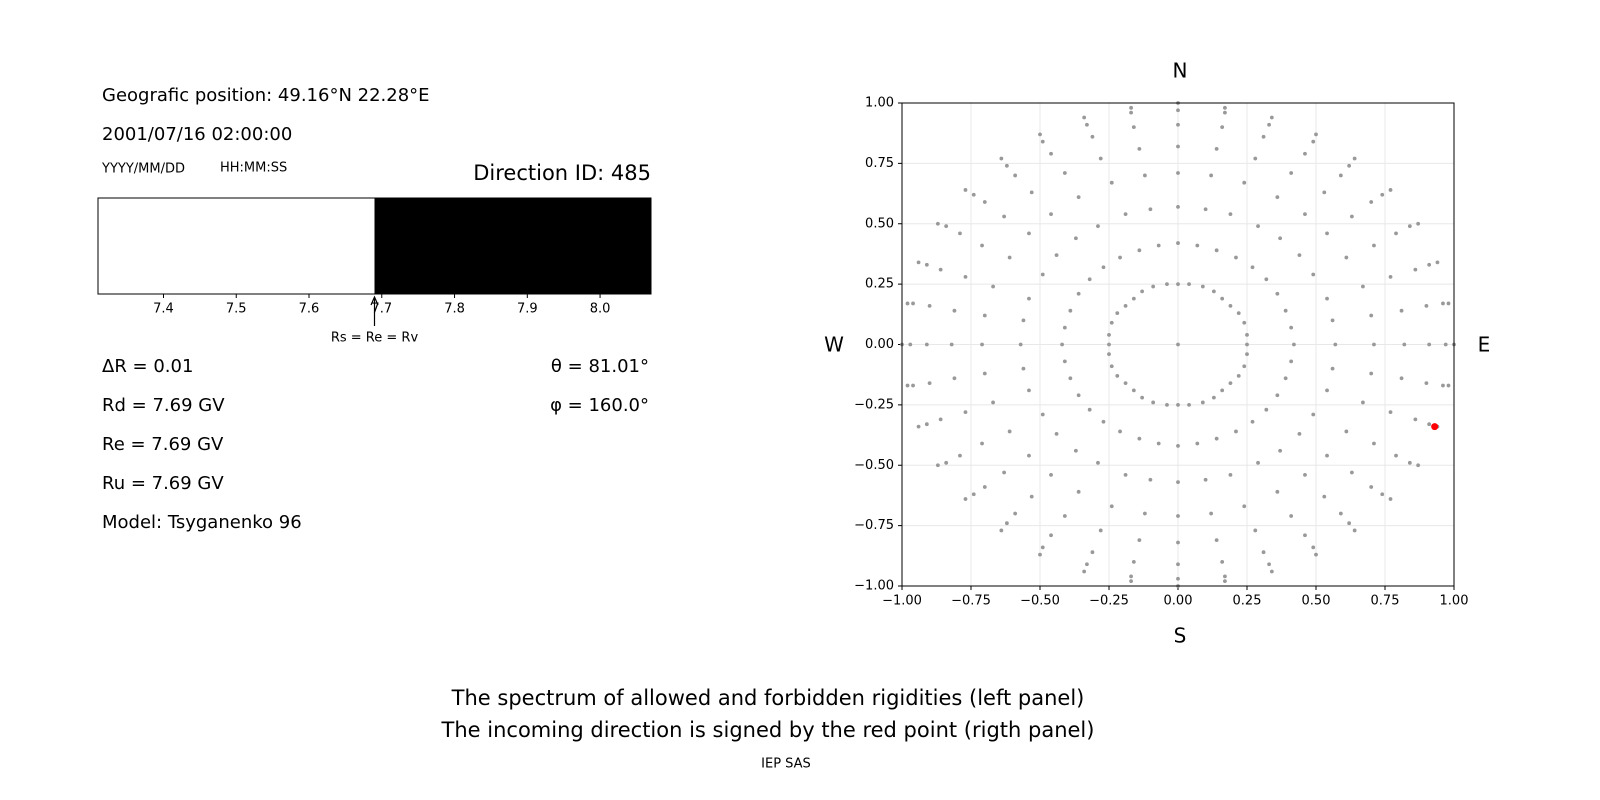  Describe the element at coordinates (1316, 601) in the screenshot. I see `x-tick-label: 0.50` at that location.